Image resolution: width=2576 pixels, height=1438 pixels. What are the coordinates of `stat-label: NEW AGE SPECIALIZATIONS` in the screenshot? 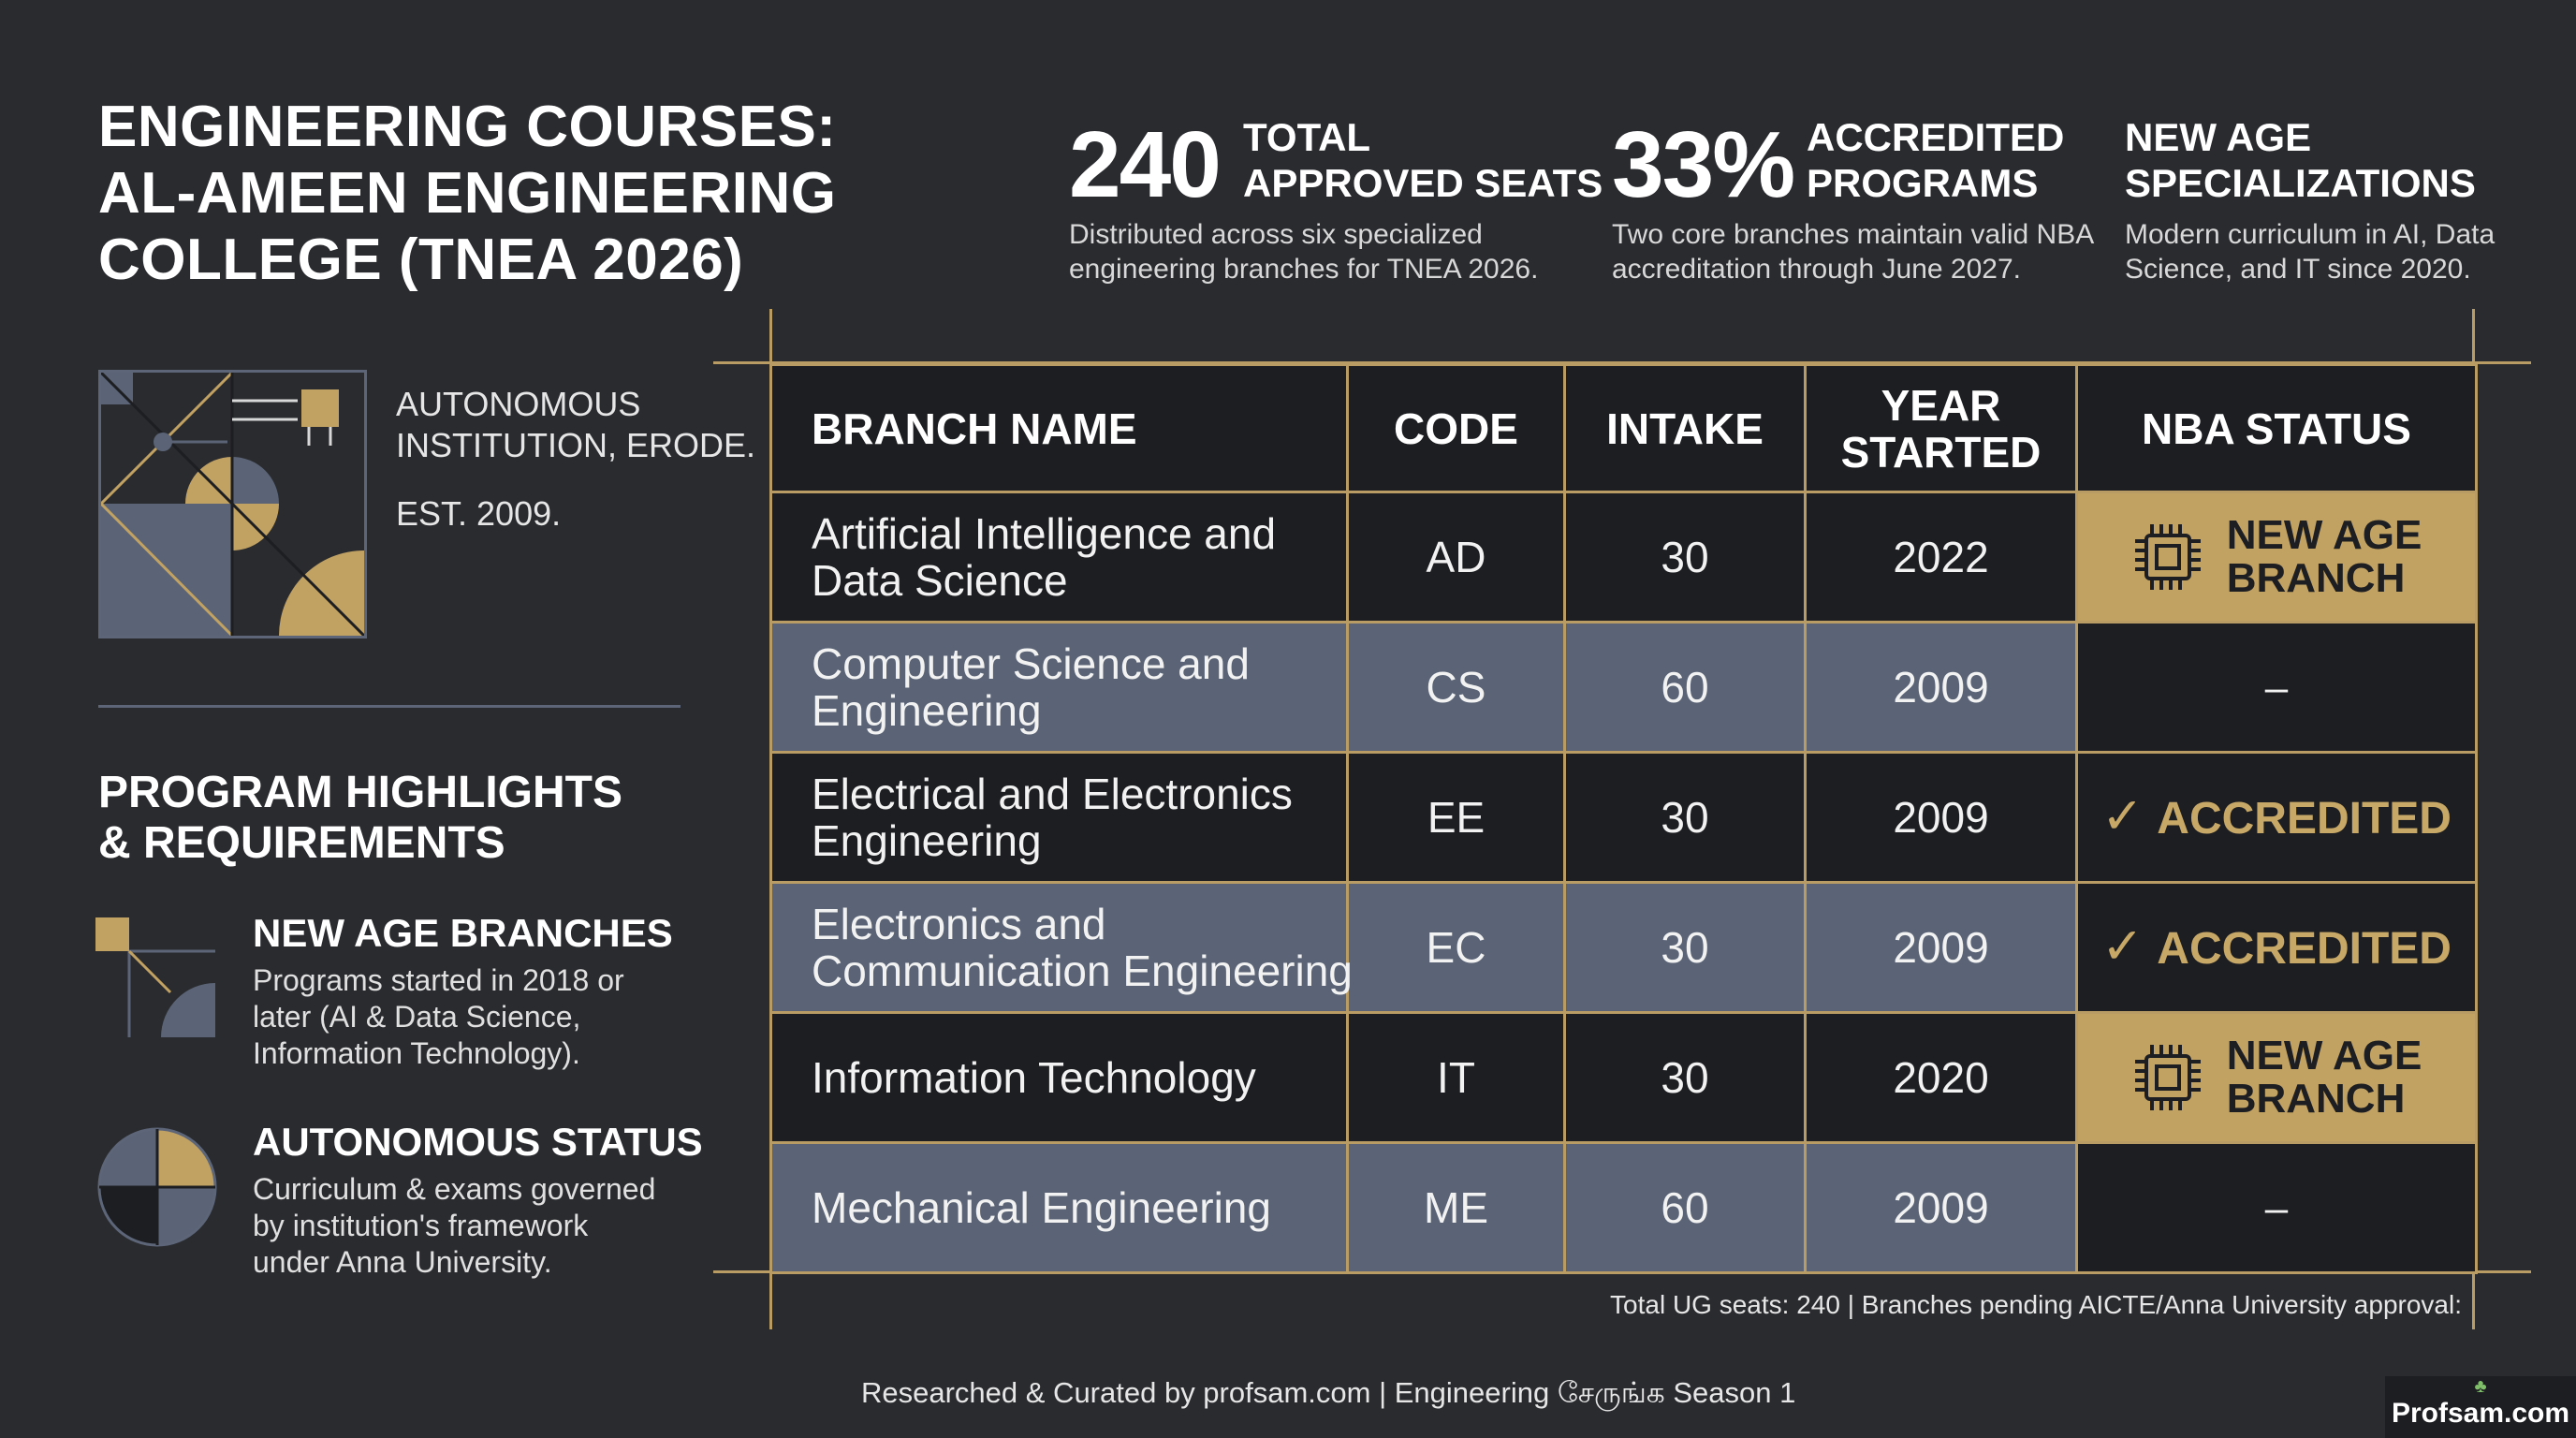 It's located at (2300, 160).